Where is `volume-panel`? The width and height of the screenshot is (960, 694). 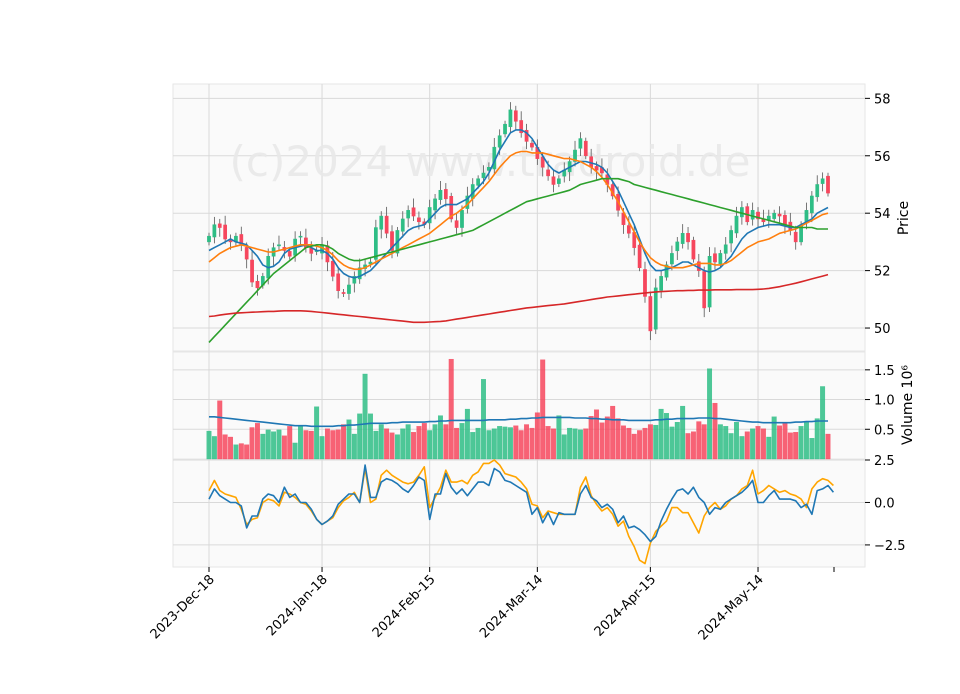 volume-panel is located at coordinates (518, 409).